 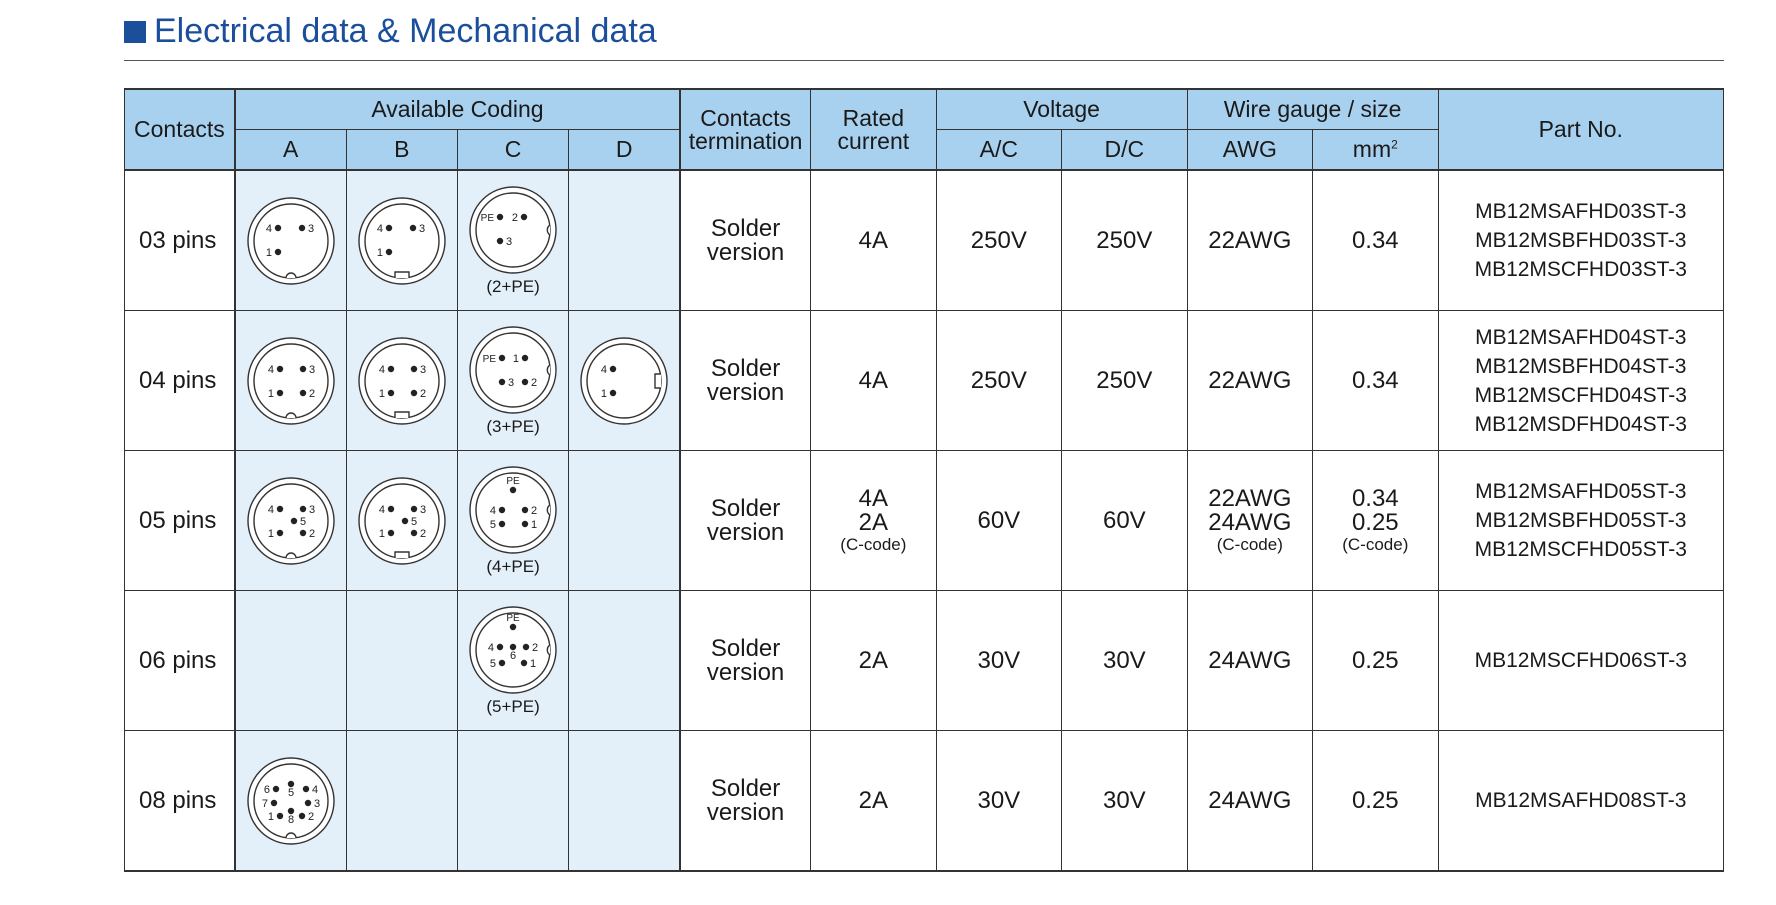 I want to click on contacts-cell: 08 pins, so click(x=179, y=801).